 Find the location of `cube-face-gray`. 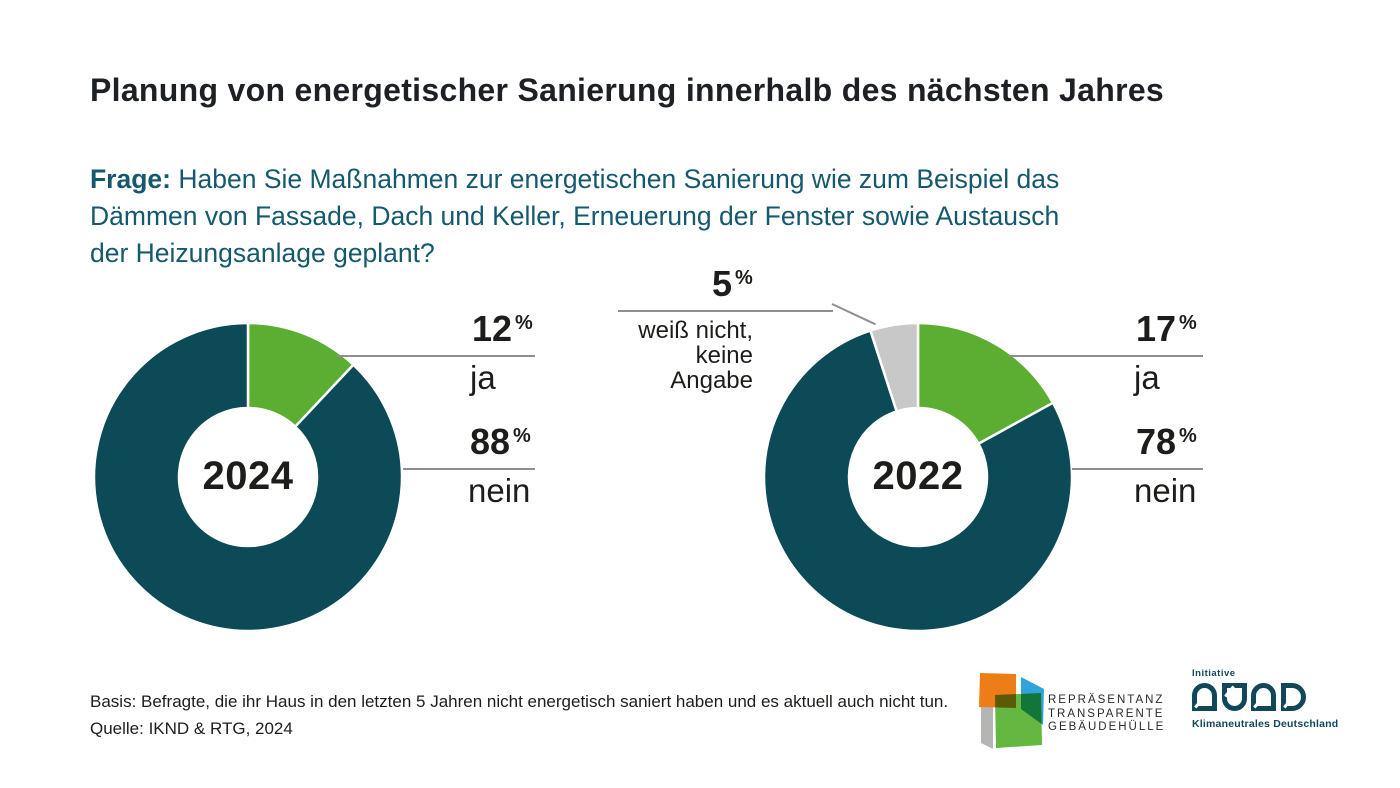

cube-face-gray is located at coordinates (987, 722).